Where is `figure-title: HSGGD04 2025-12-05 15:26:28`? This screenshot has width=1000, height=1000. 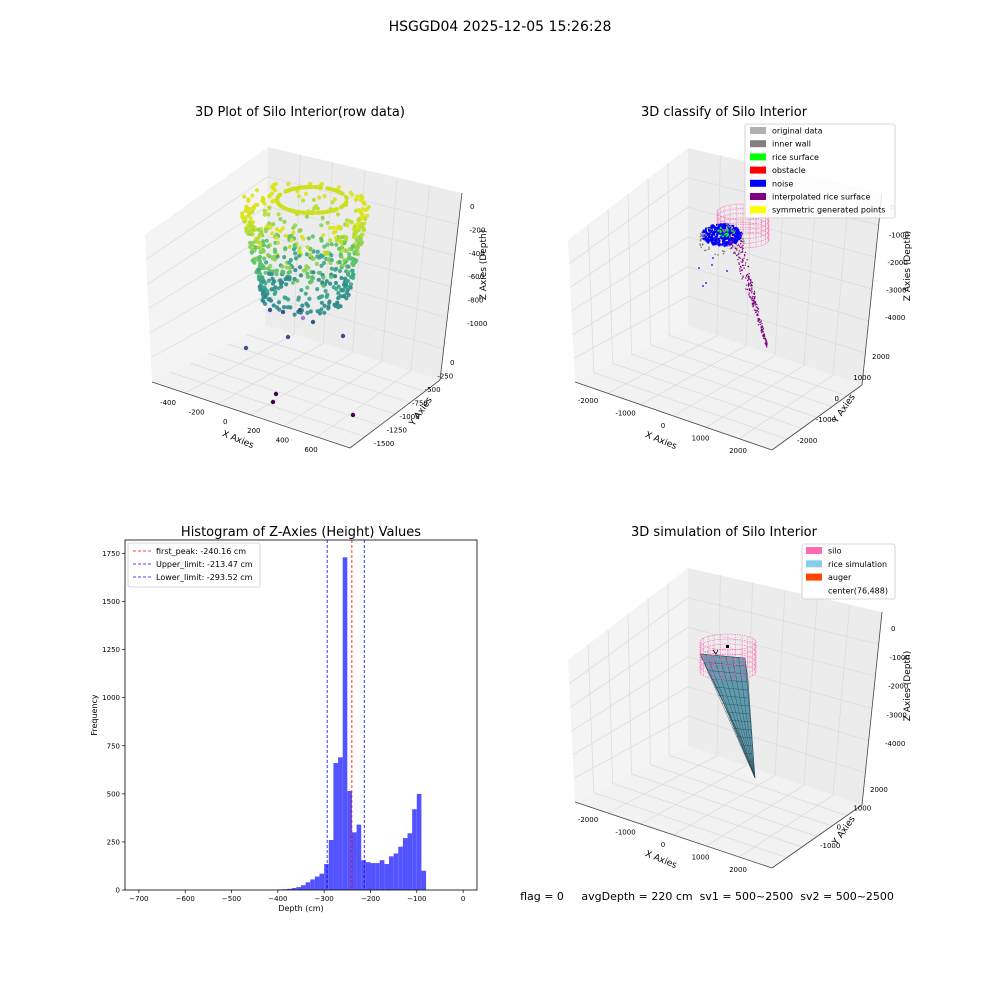 figure-title: HSGGD04 2025-12-05 15:26:28 is located at coordinates (500, 27).